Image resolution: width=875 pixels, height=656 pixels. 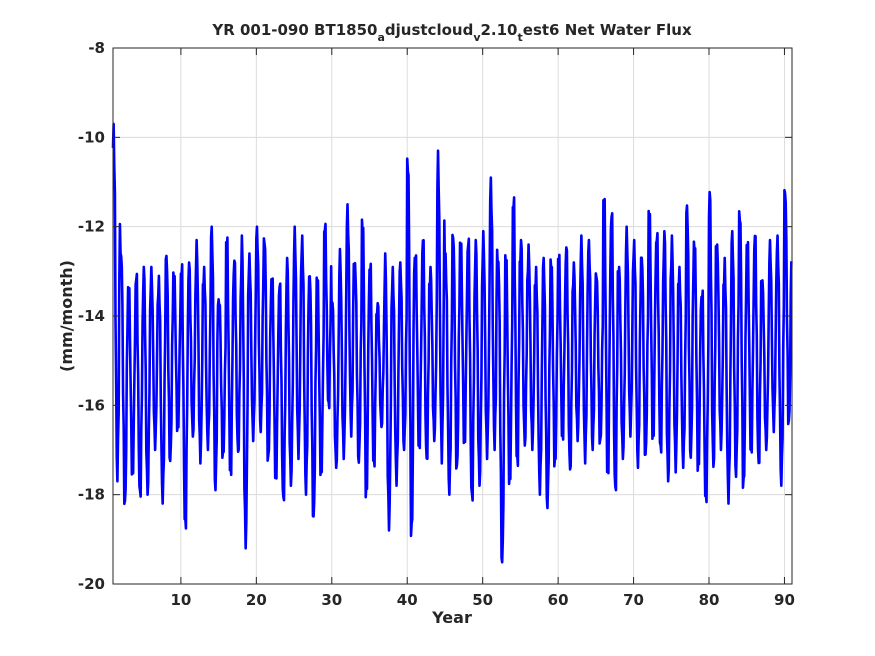 I want to click on x-tick-label: 80, so click(x=709, y=600).